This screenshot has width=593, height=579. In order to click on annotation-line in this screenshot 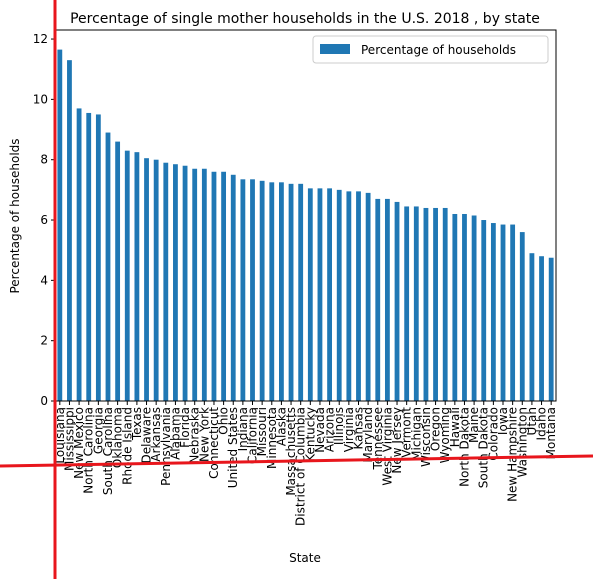, I will do `click(296, 461)`.